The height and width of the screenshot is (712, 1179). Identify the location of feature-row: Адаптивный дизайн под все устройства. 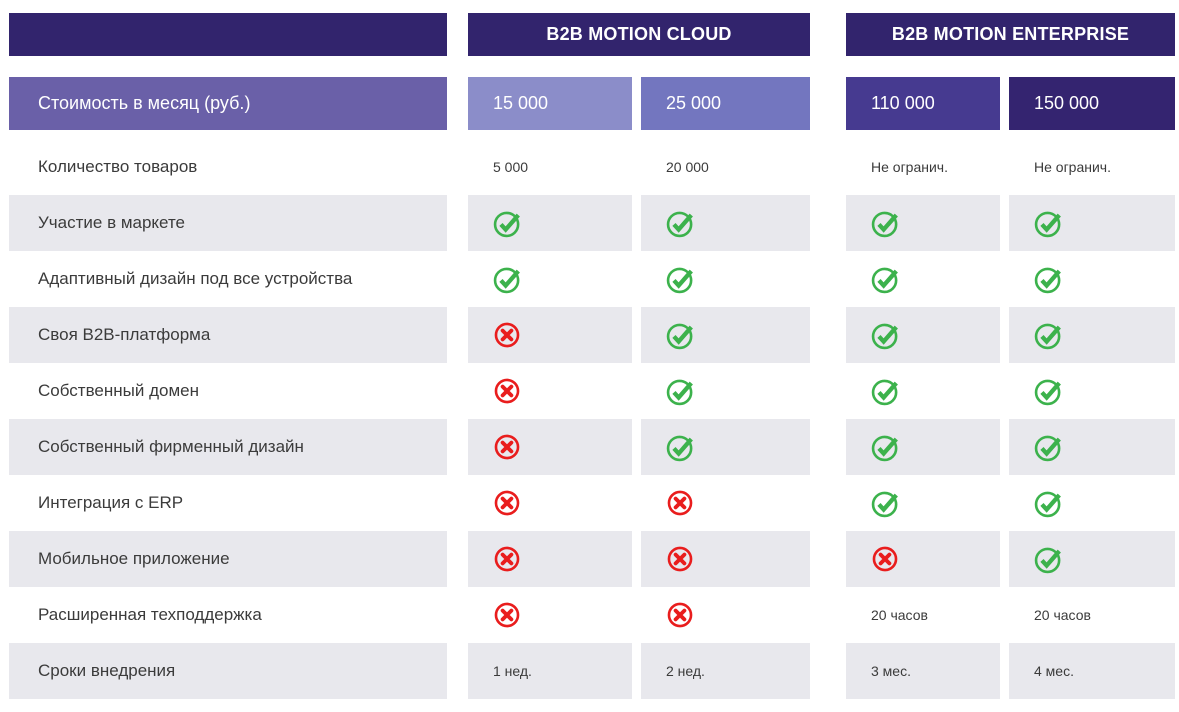
(594, 279).